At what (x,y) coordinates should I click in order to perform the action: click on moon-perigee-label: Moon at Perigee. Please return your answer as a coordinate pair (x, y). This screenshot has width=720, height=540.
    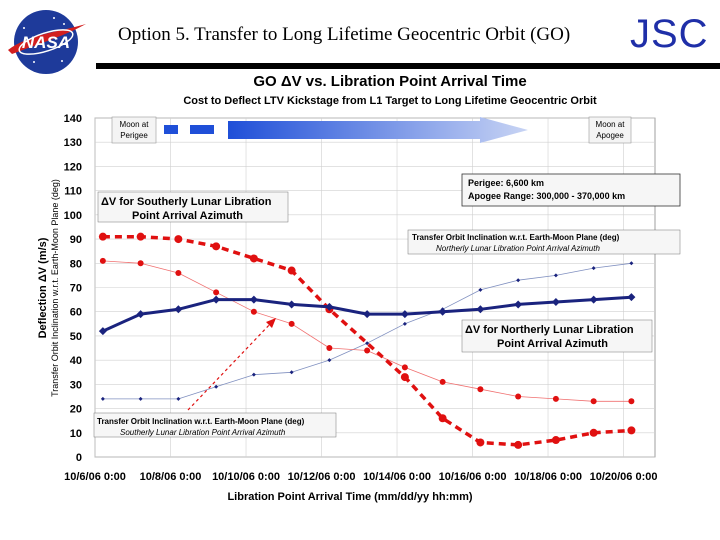
    Looking at the image, I should click on (134, 130).